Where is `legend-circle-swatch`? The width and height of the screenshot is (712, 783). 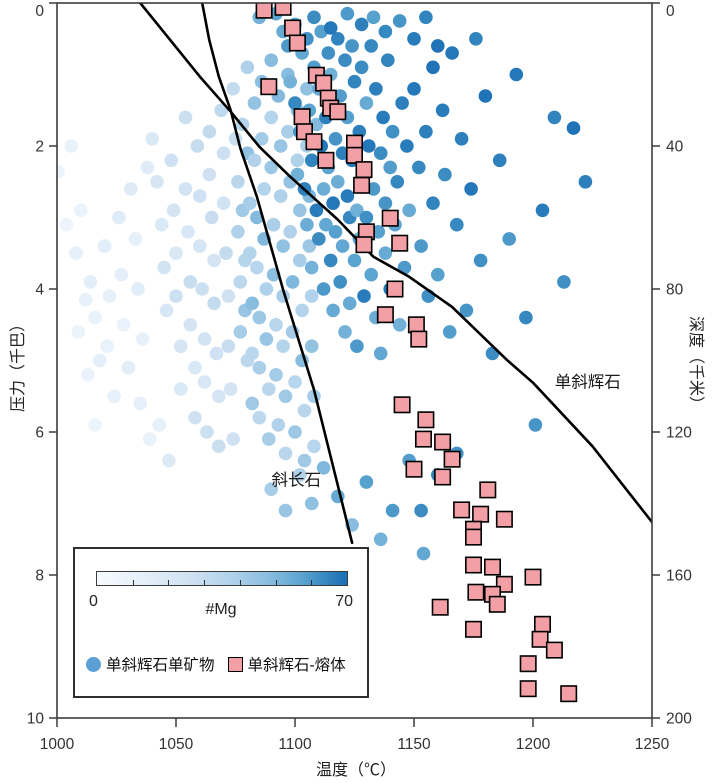
legend-circle-swatch is located at coordinates (93, 664).